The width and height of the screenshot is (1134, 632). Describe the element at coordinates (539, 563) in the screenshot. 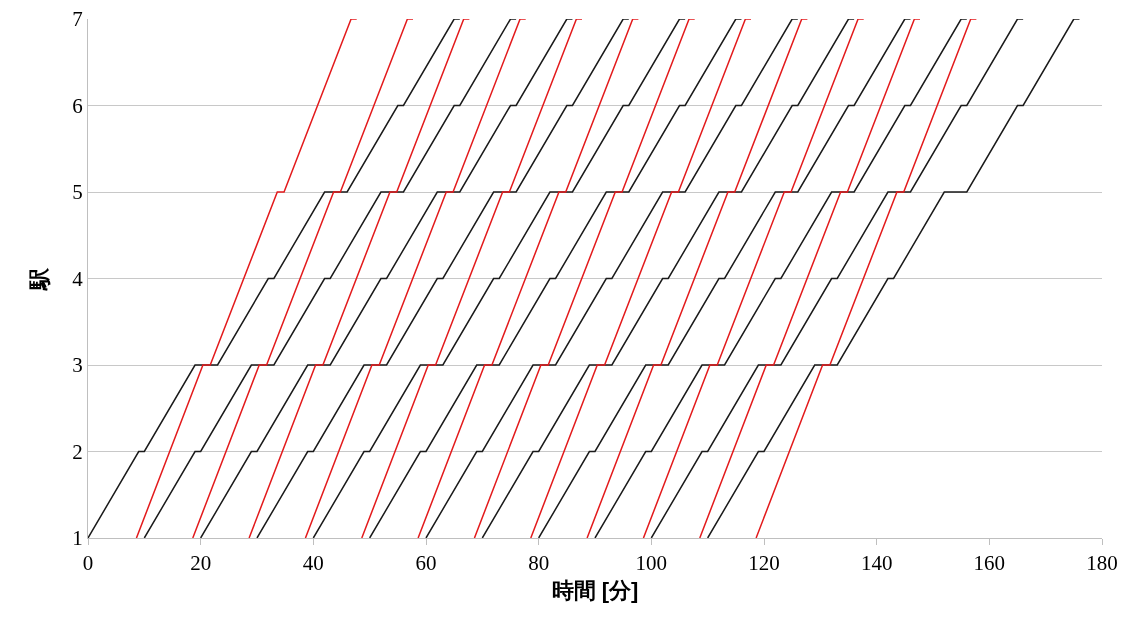

I see `x-tick-label: 80` at that location.